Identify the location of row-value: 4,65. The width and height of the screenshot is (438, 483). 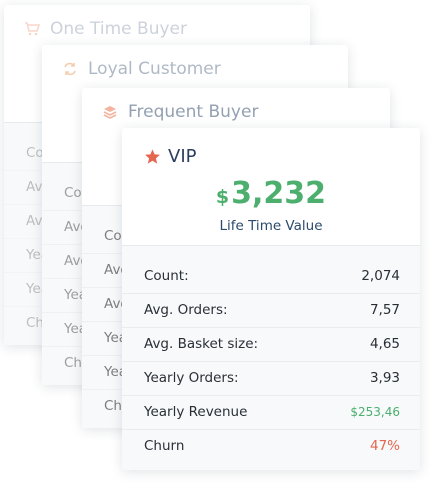
(384, 344).